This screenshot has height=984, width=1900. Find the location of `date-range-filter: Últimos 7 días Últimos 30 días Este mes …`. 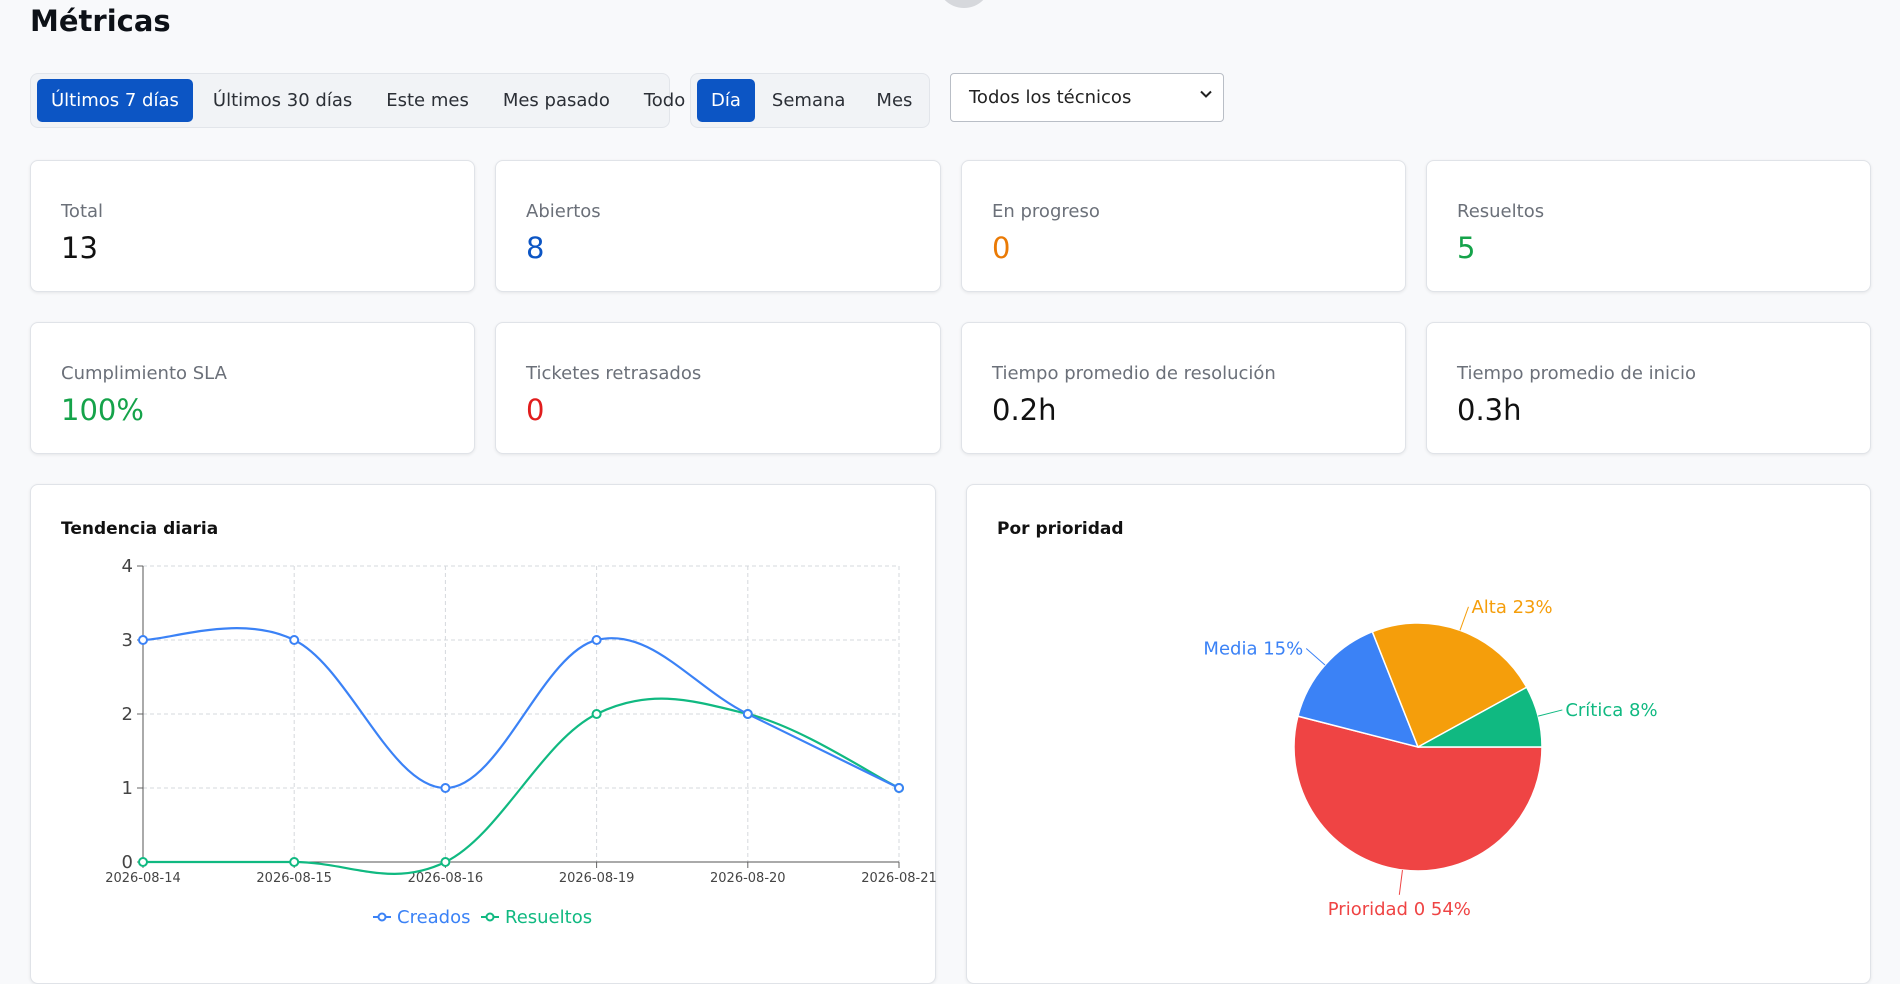

date-range-filter: Últimos 7 días Últimos 30 días Este mes … is located at coordinates (357, 100).